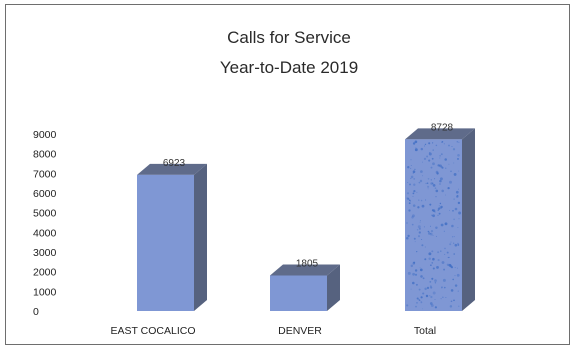 The width and height of the screenshot is (576, 351). What do you see at coordinates (298, 293) in the screenshot?
I see `bar-front-face` at bounding box center [298, 293].